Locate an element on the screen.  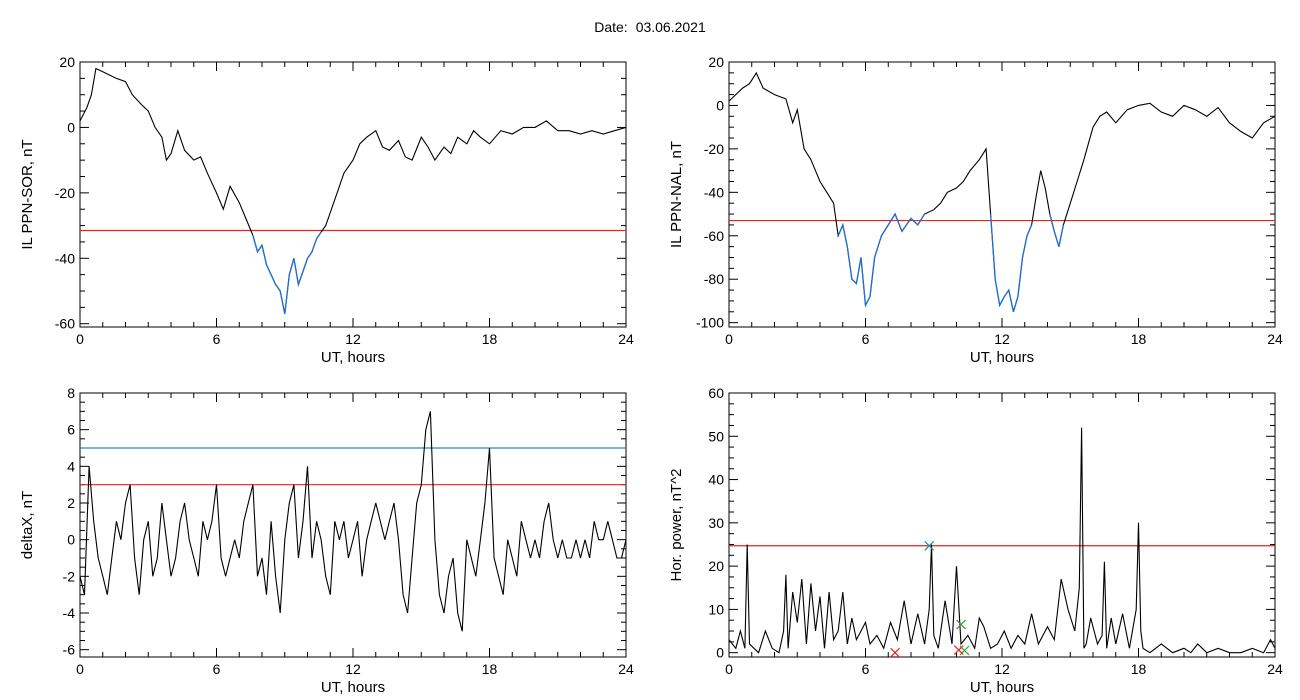
y-tick-label: 10 is located at coordinates (716, 609).